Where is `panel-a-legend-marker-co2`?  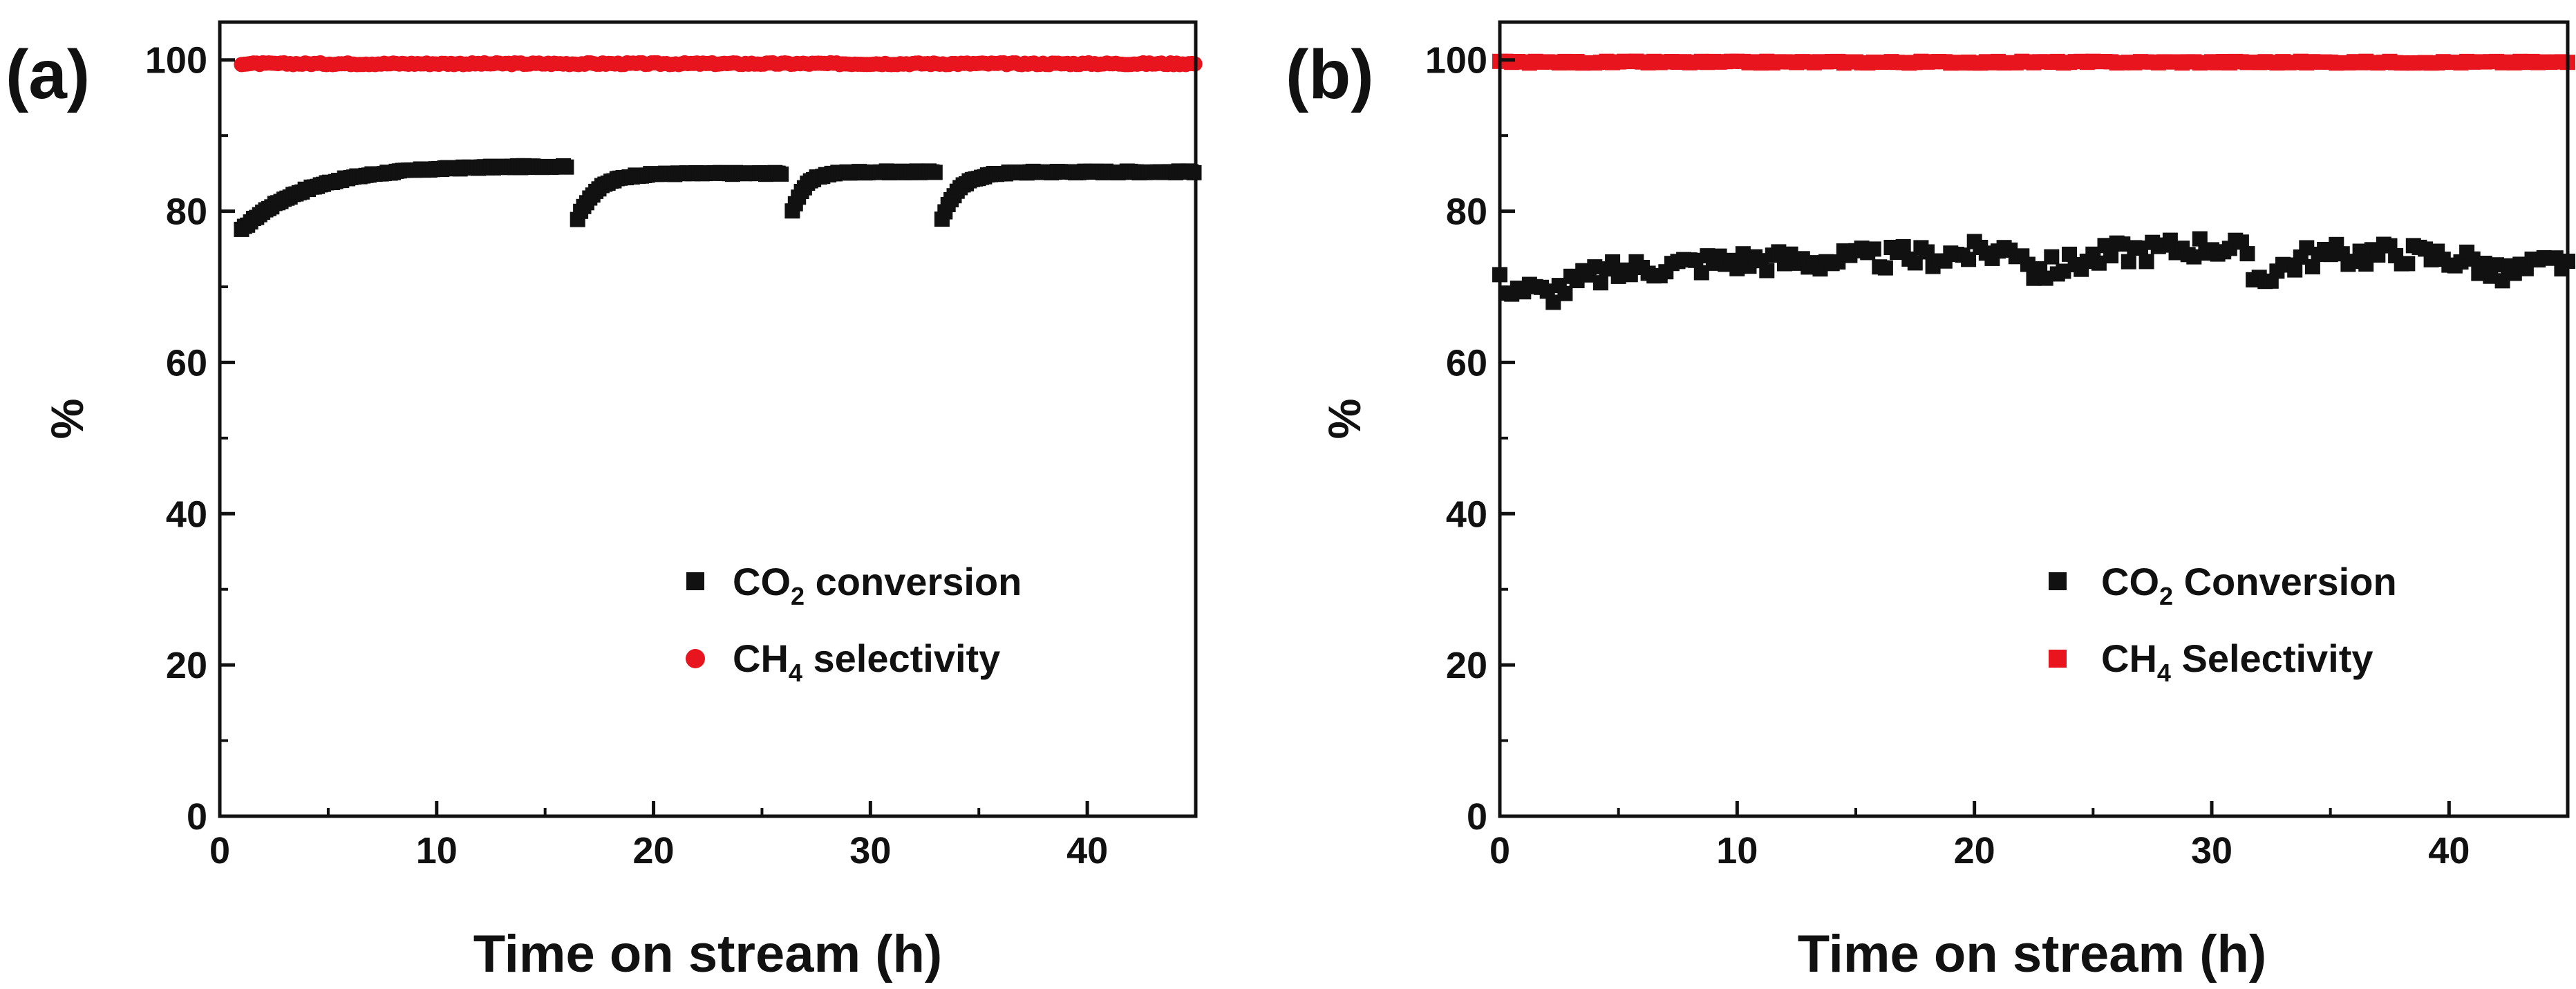
panel-a-legend-marker-co2 is located at coordinates (695, 581).